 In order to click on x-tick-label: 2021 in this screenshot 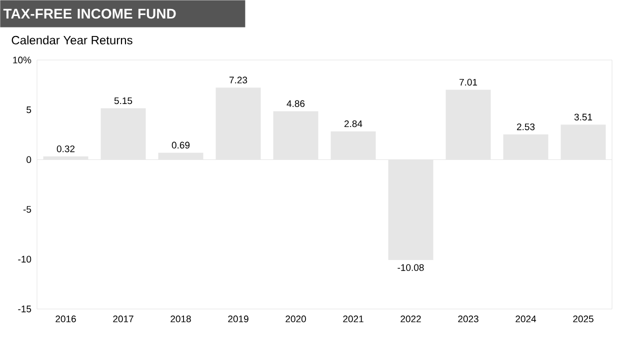, I will do `click(353, 319)`.